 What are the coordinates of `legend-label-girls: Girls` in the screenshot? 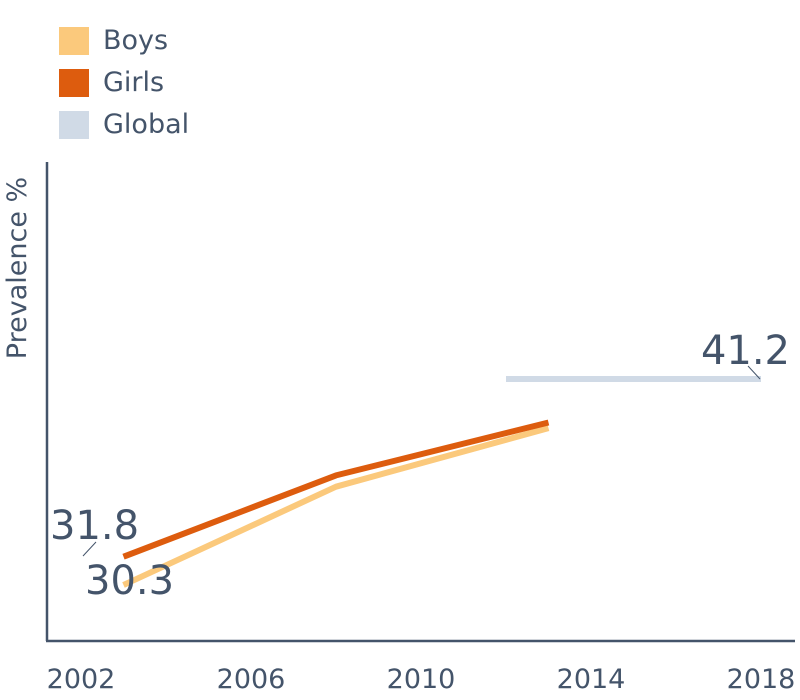 It's located at (134, 82).